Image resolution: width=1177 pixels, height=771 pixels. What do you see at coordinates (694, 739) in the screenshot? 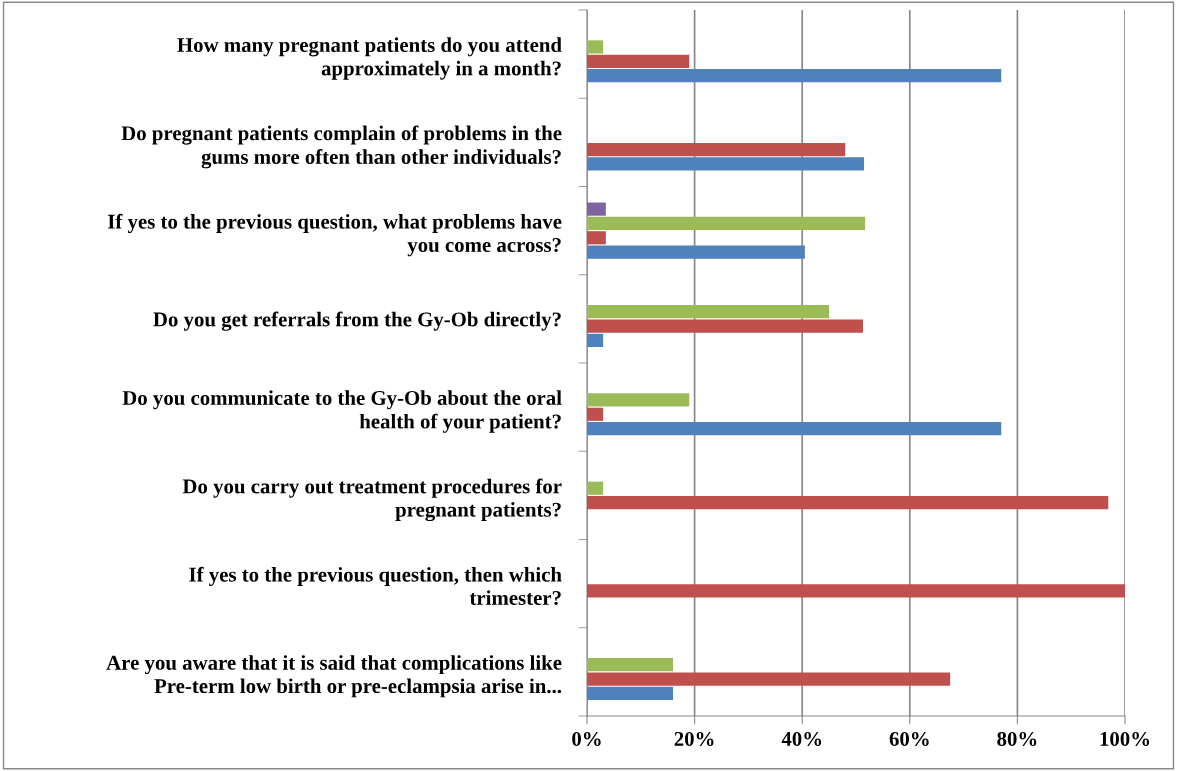
I see `x-tick-label: 20%` at bounding box center [694, 739].